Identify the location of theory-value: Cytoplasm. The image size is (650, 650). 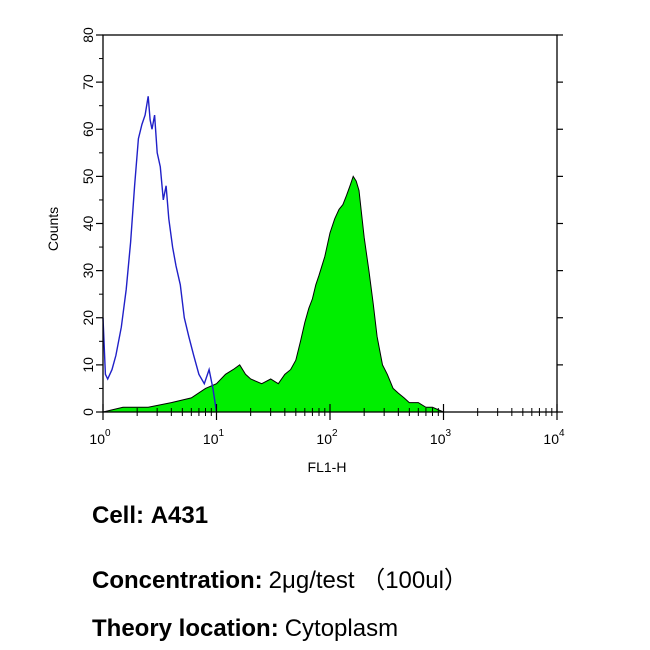
(341, 628).